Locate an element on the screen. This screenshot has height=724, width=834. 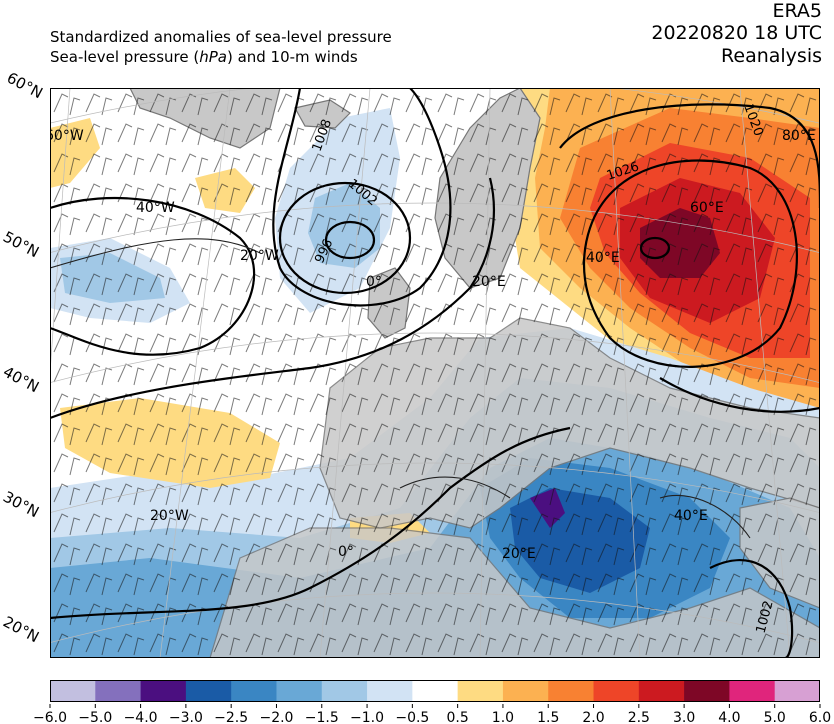
lat-label-60n: 60°N is located at coordinates (25, 86).